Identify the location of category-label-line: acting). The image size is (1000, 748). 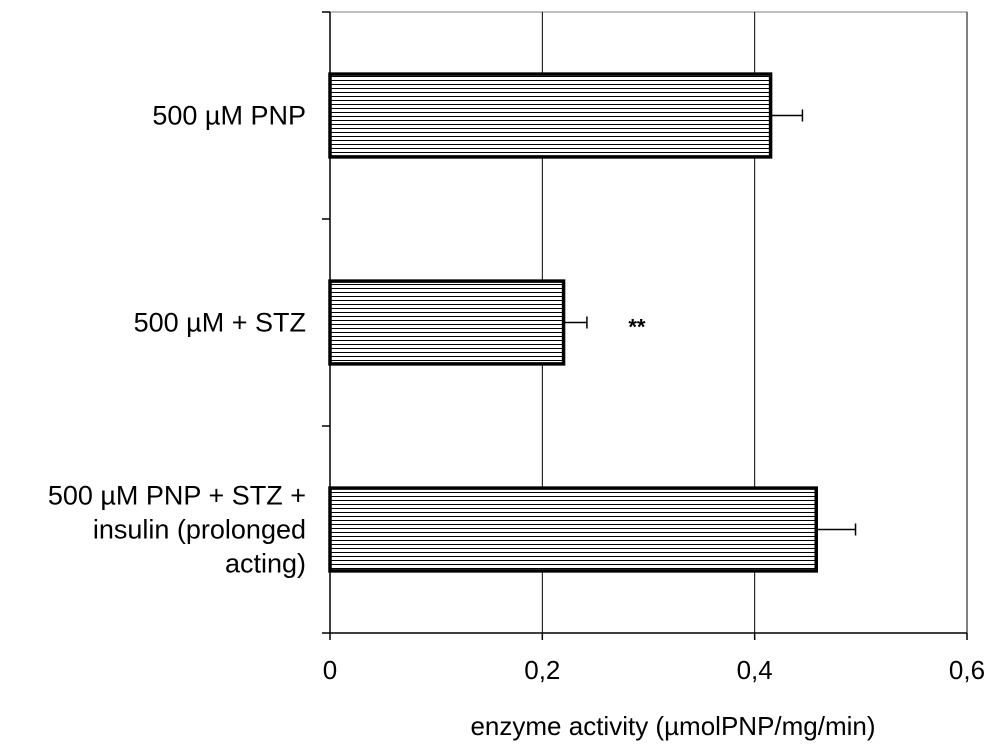
(265, 564).